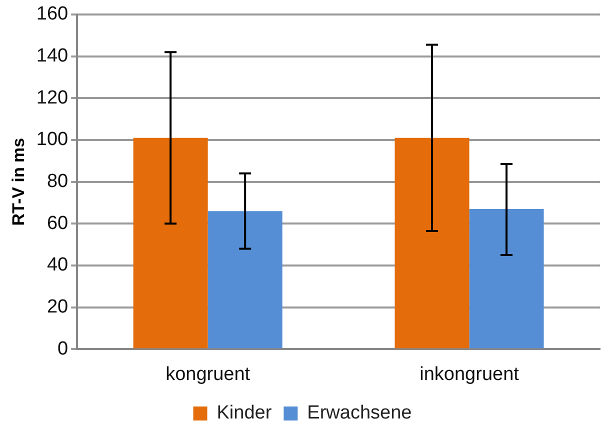 This screenshot has width=610, height=433. Describe the element at coordinates (208, 374) in the screenshot. I see `x-tick-label: kongruent` at that location.